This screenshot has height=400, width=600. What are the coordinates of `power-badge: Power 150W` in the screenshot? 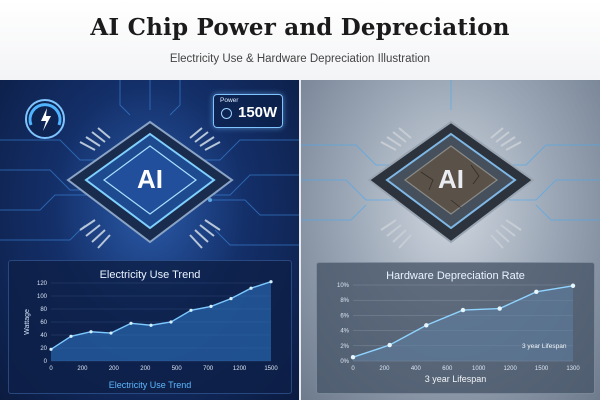 It's located at (248, 111).